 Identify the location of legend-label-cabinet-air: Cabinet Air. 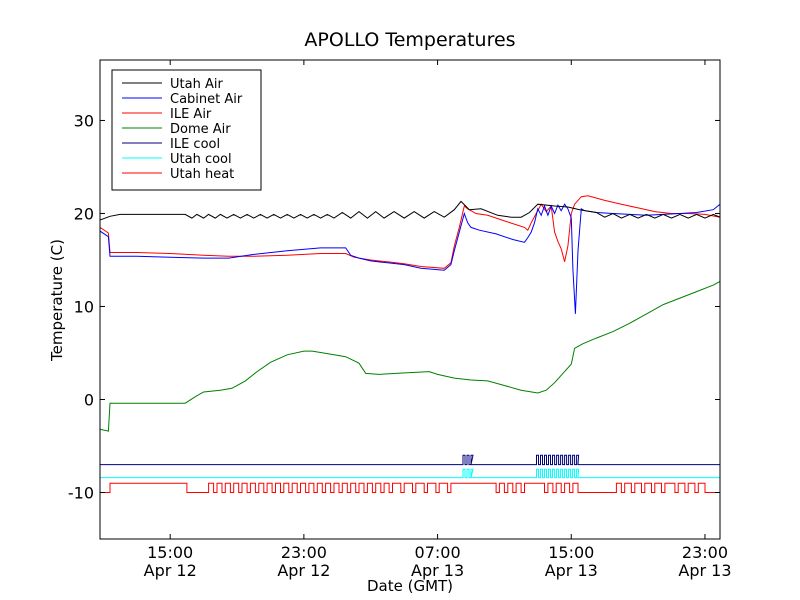
(206, 99).